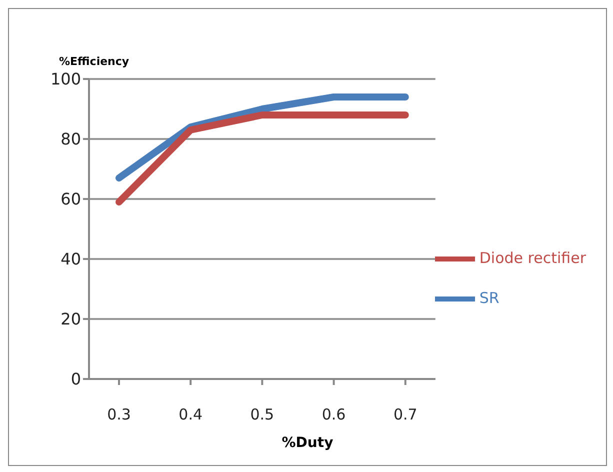 This screenshot has height=472, width=613. What do you see at coordinates (489, 298) in the screenshot?
I see `legend-label: SR` at bounding box center [489, 298].